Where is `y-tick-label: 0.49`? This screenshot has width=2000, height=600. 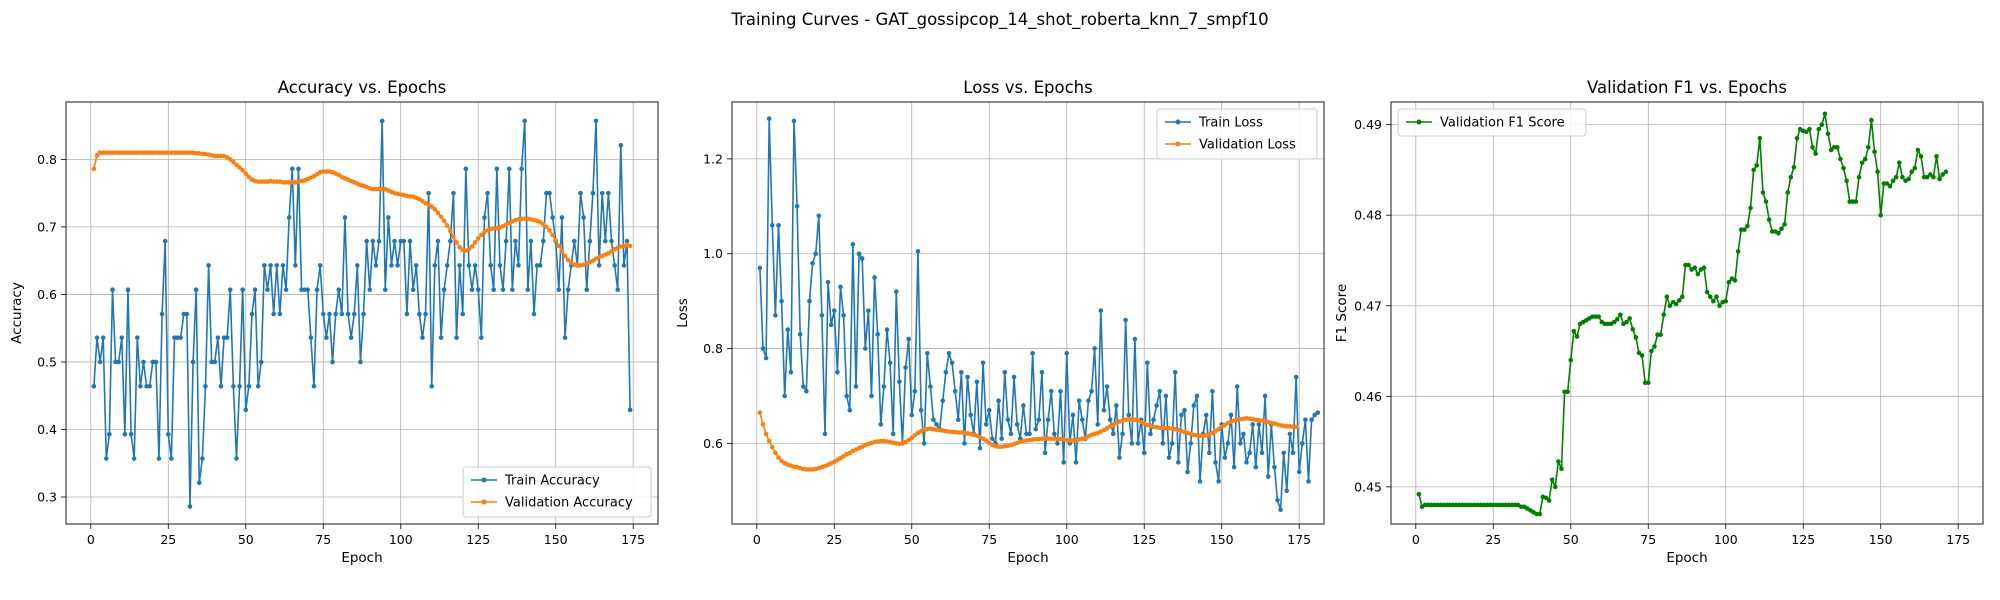 y-tick-label: 0.49 is located at coordinates (1368, 124).